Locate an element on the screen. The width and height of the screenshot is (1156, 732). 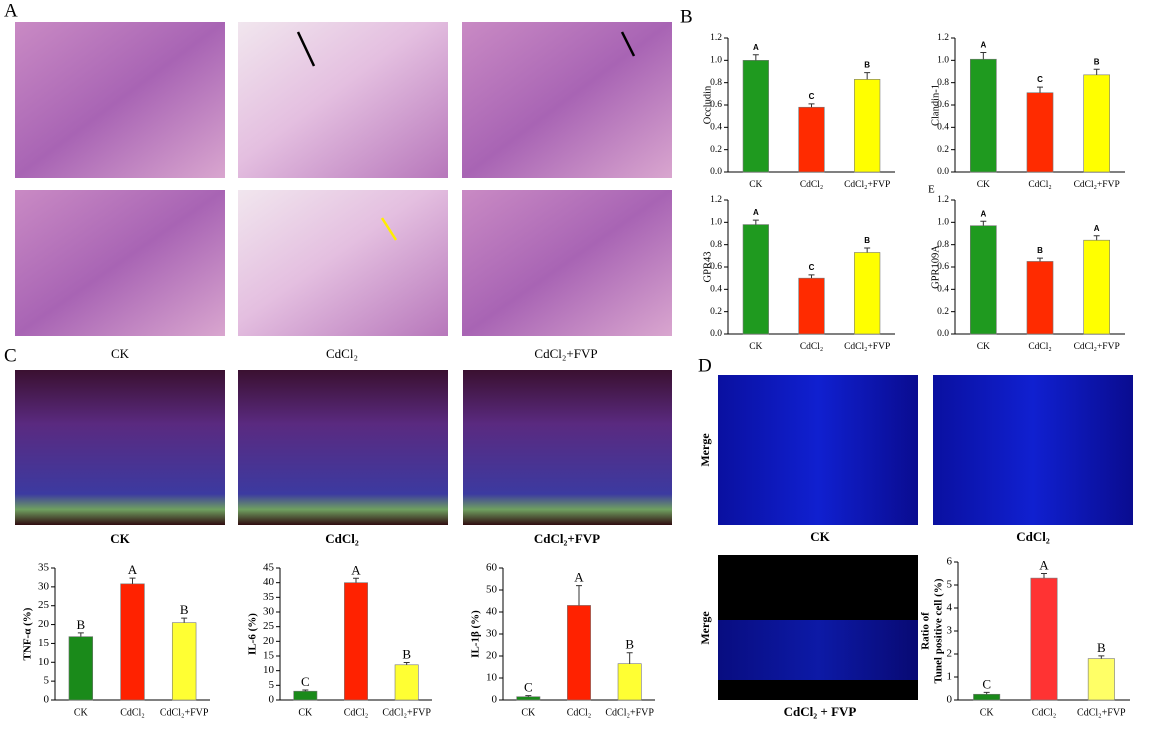
y-tick-label: 30 is located at coordinates (44, 586).